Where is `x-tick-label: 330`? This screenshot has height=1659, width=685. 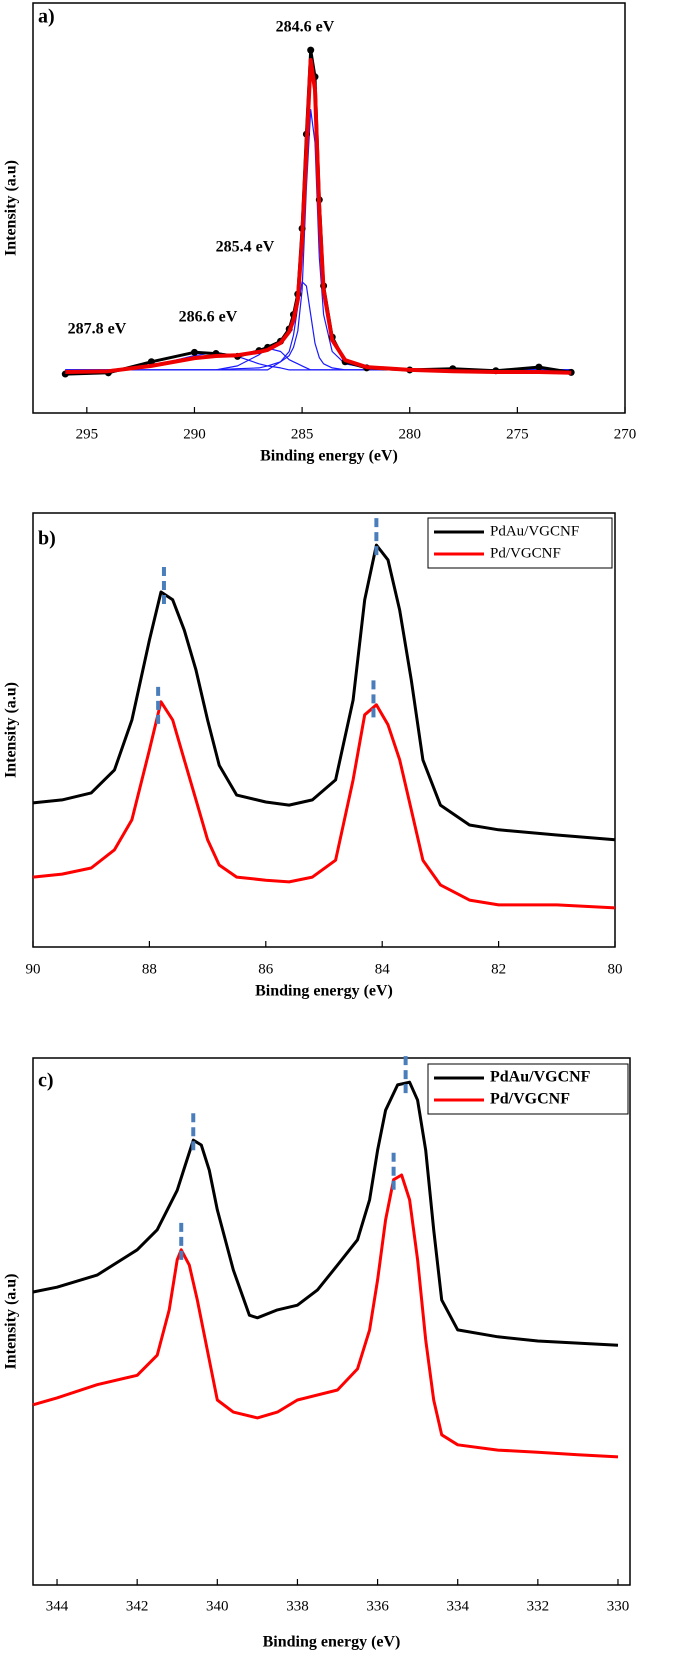
x-tick-label: 330 is located at coordinates (618, 1606).